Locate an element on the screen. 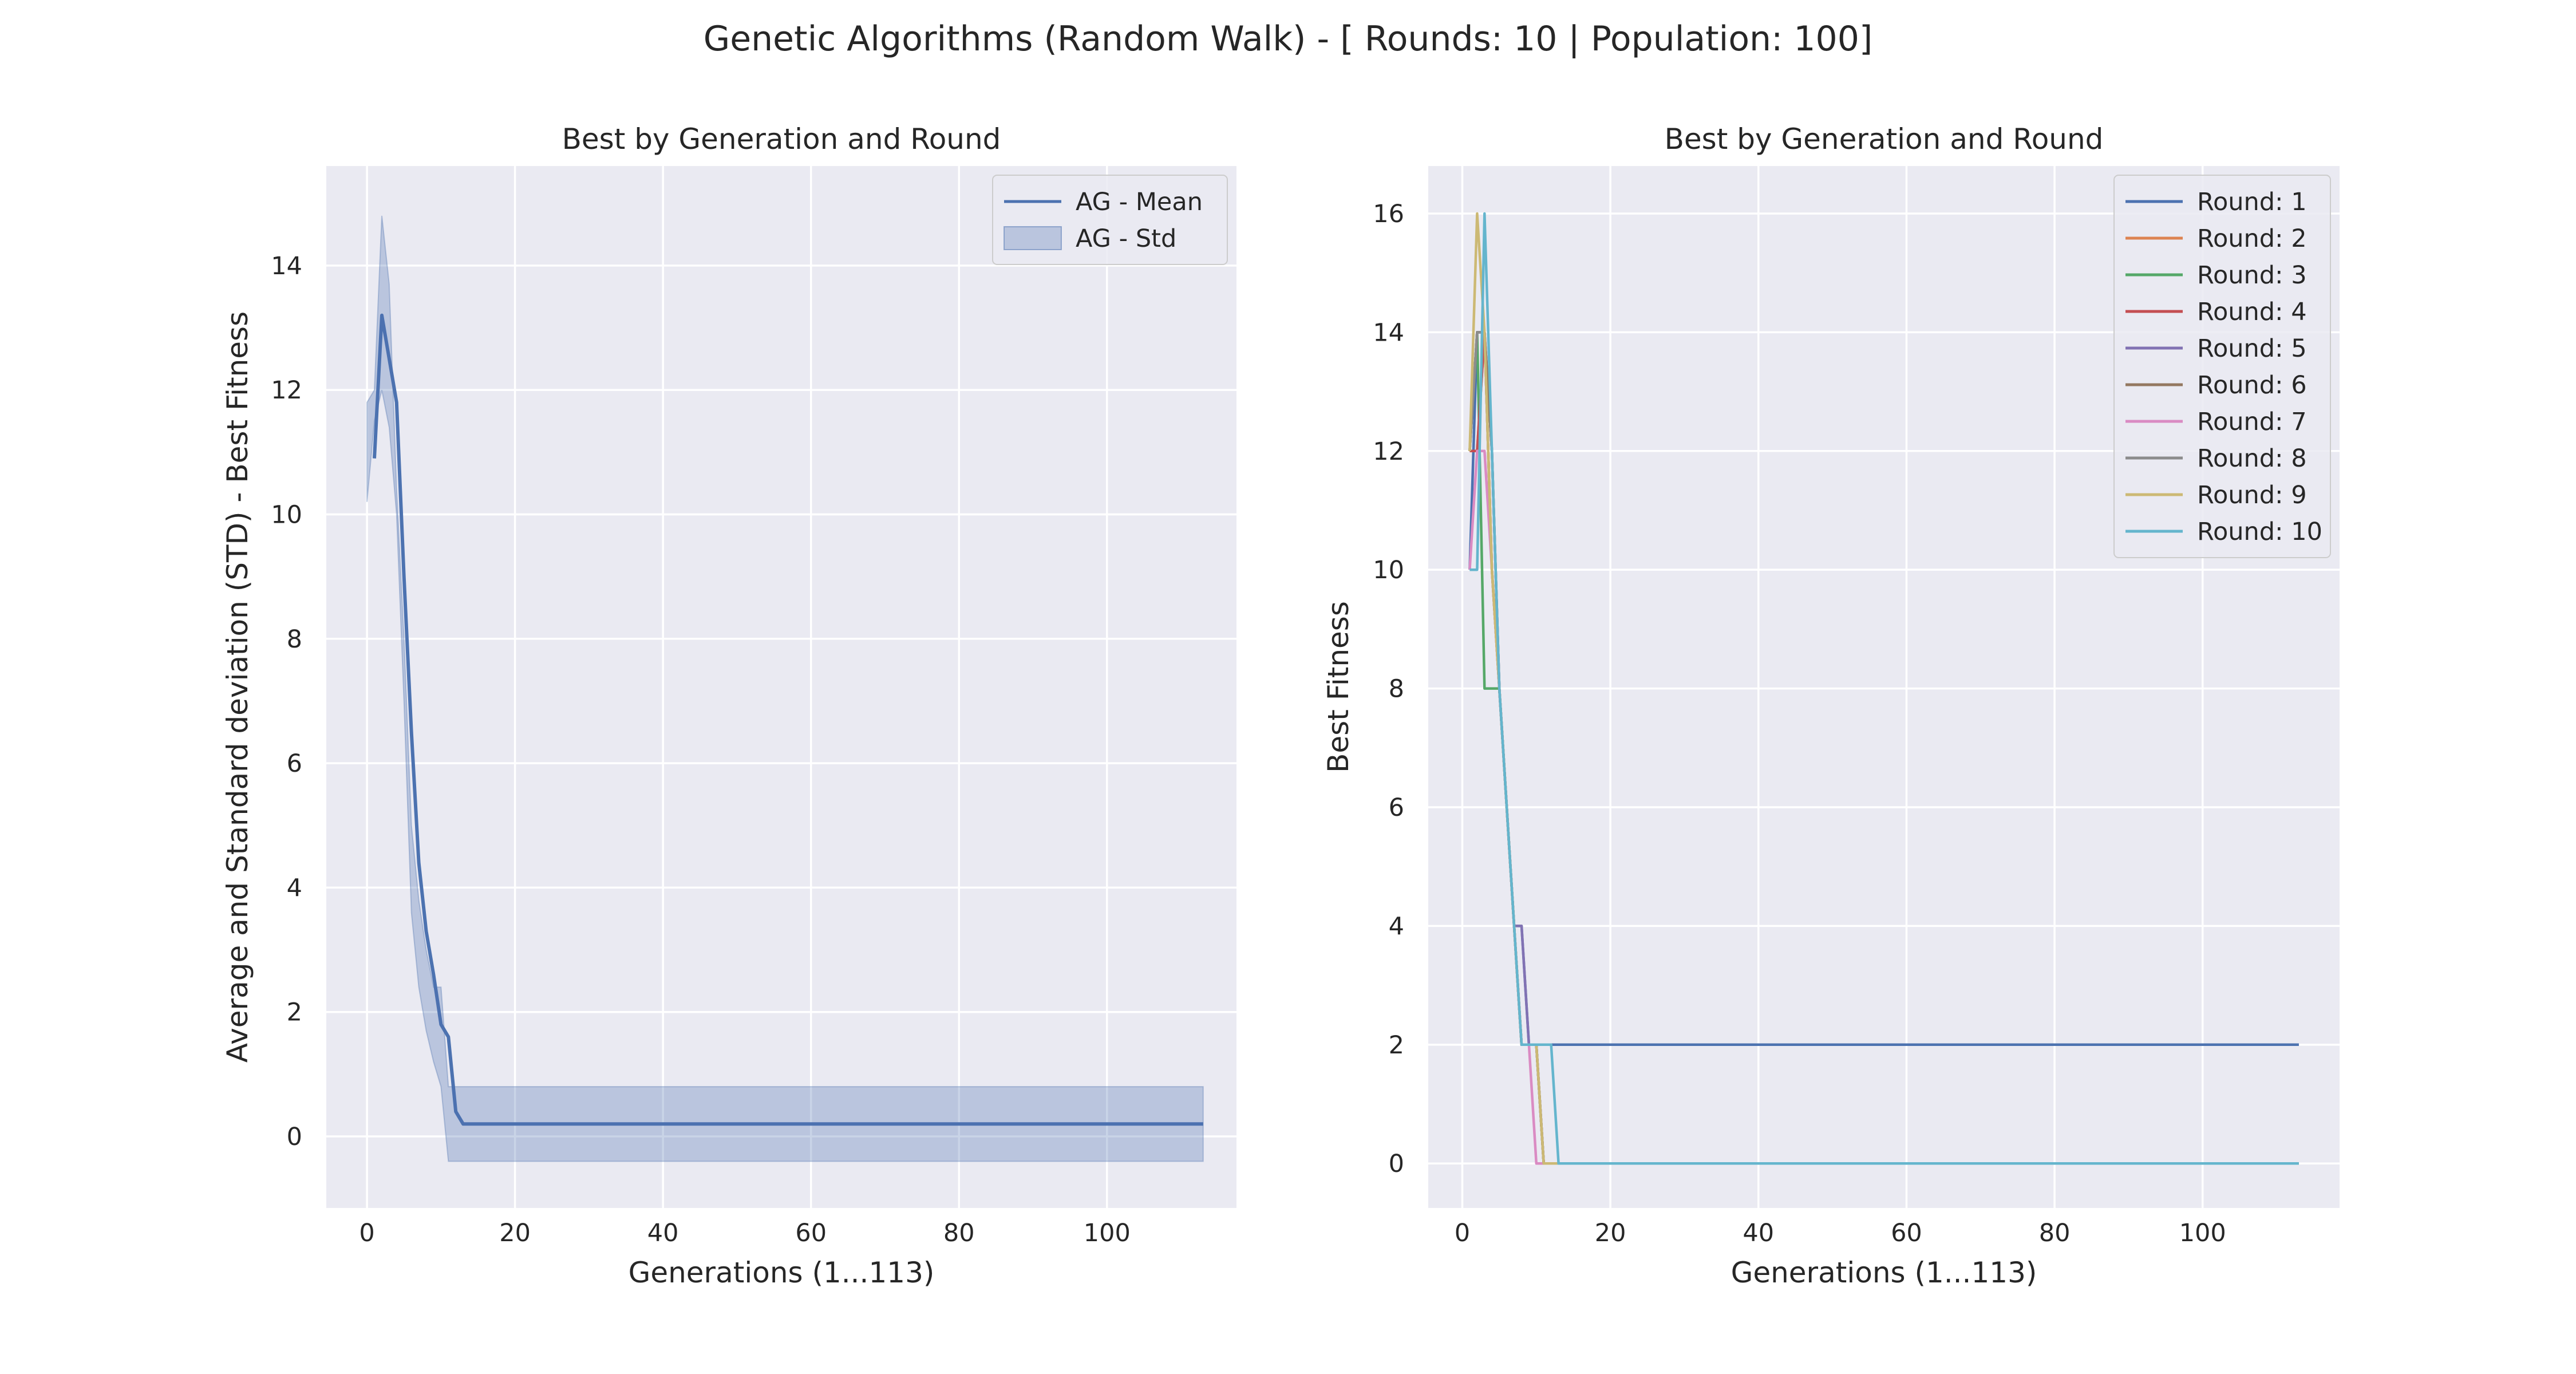  legend-label: Round: 10 is located at coordinates (2259, 532).